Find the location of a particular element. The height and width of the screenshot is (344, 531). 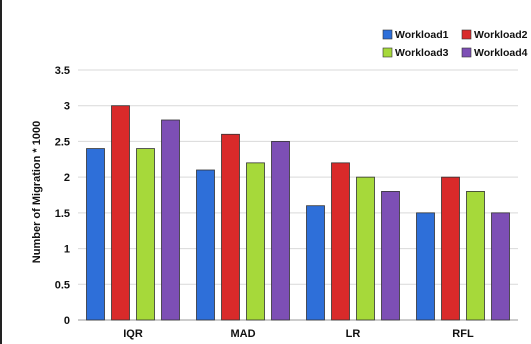

y-tick-label: 1 is located at coordinates (67, 250).